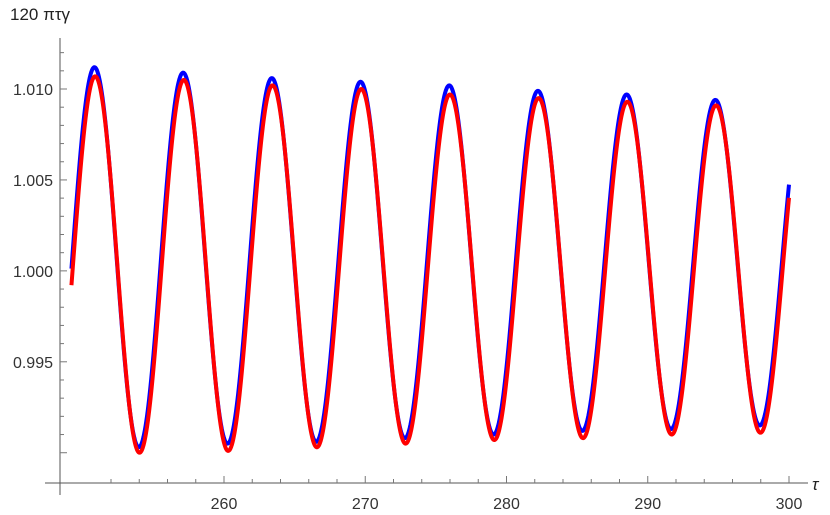  Describe the element at coordinates (647, 504) in the screenshot. I see `x-tick-label: 290` at that location.